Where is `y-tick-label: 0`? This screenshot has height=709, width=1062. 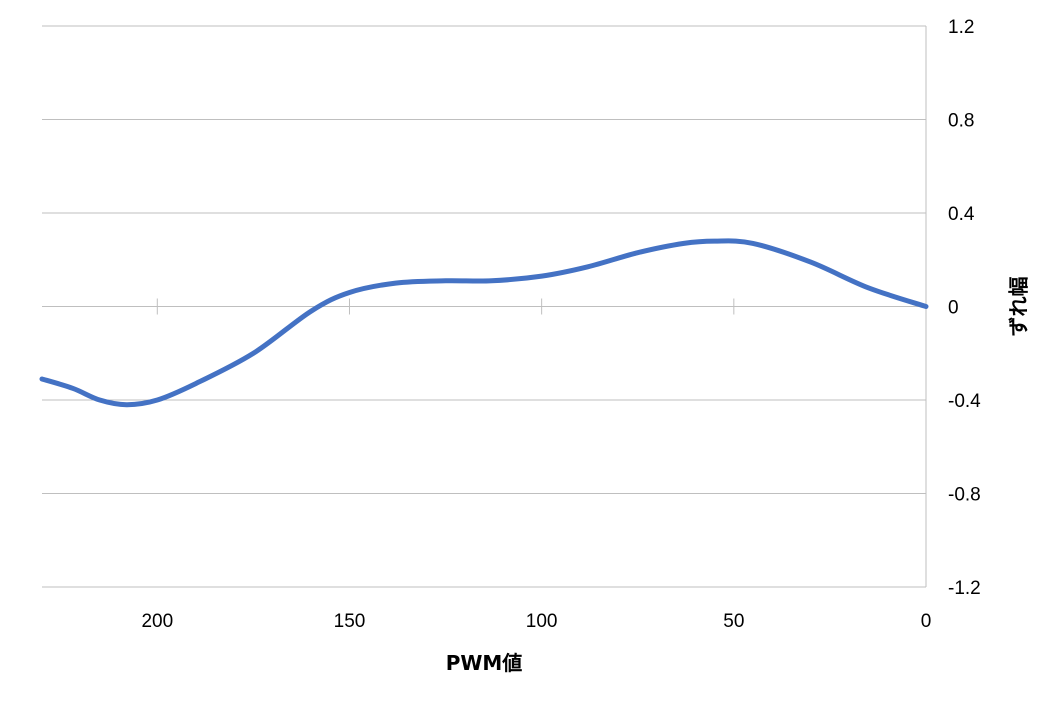 y-tick-label: 0 is located at coordinates (953, 308).